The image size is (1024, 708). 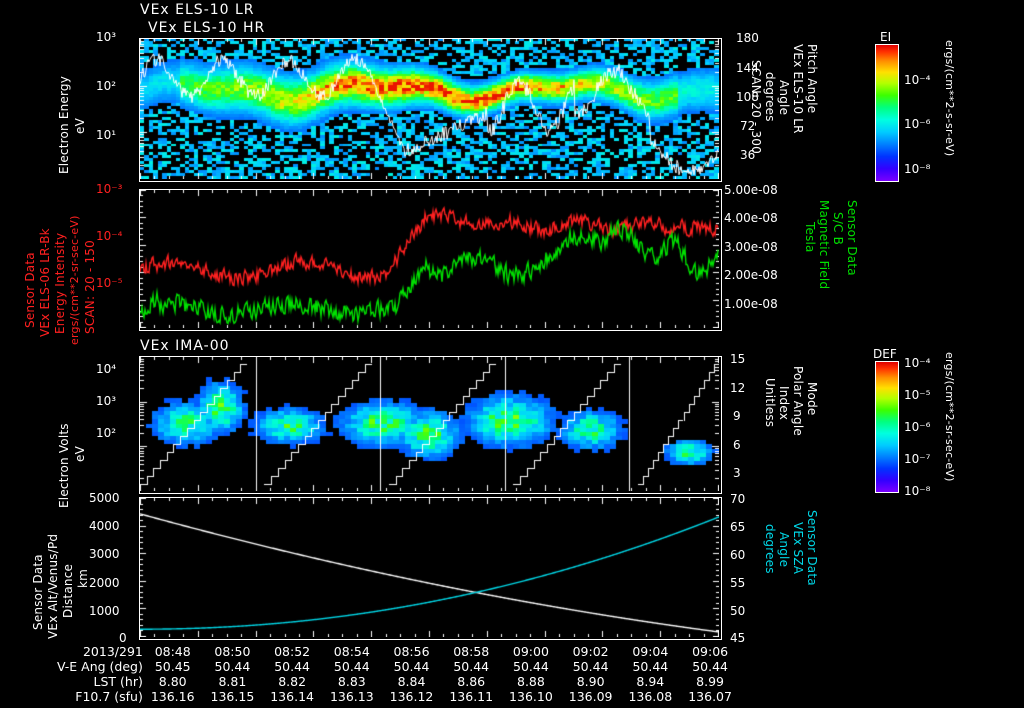 What do you see at coordinates (292, 651) in the screenshot?
I see `table-cell: 08:52` at bounding box center [292, 651].